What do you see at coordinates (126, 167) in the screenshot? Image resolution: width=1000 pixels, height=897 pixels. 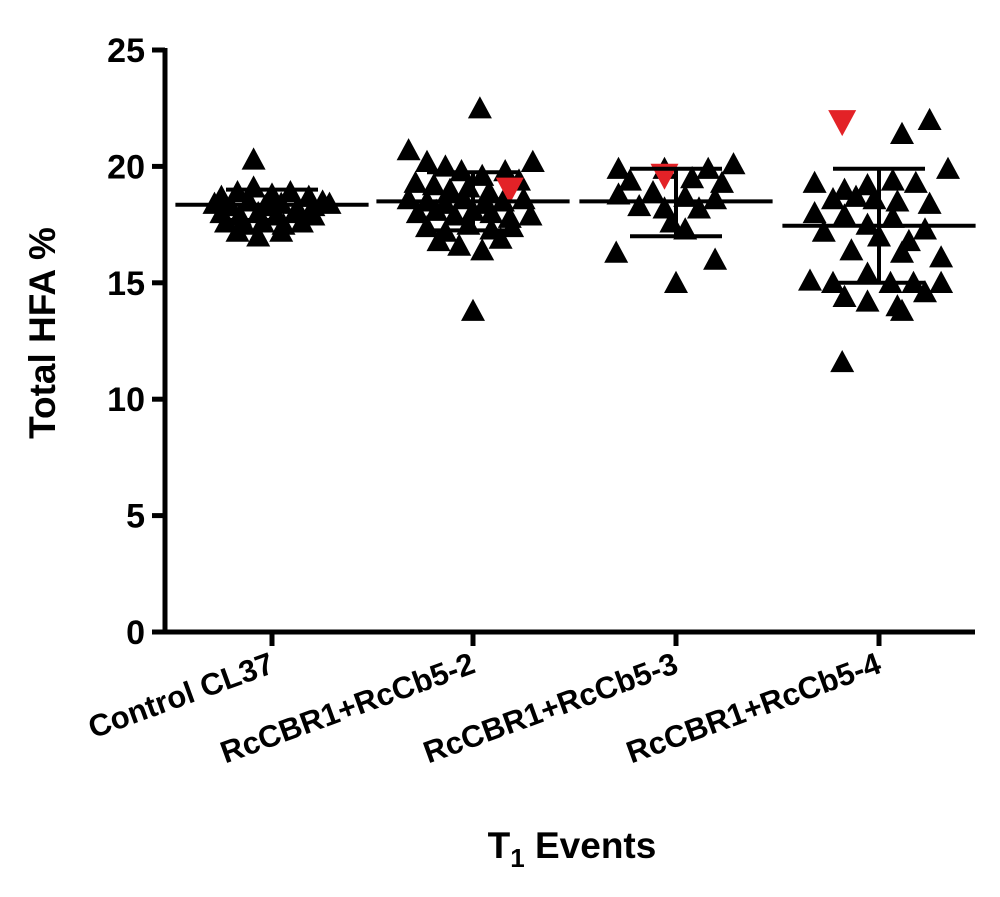 I see `y-tick-label: 20` at bounding box center [126, 167].